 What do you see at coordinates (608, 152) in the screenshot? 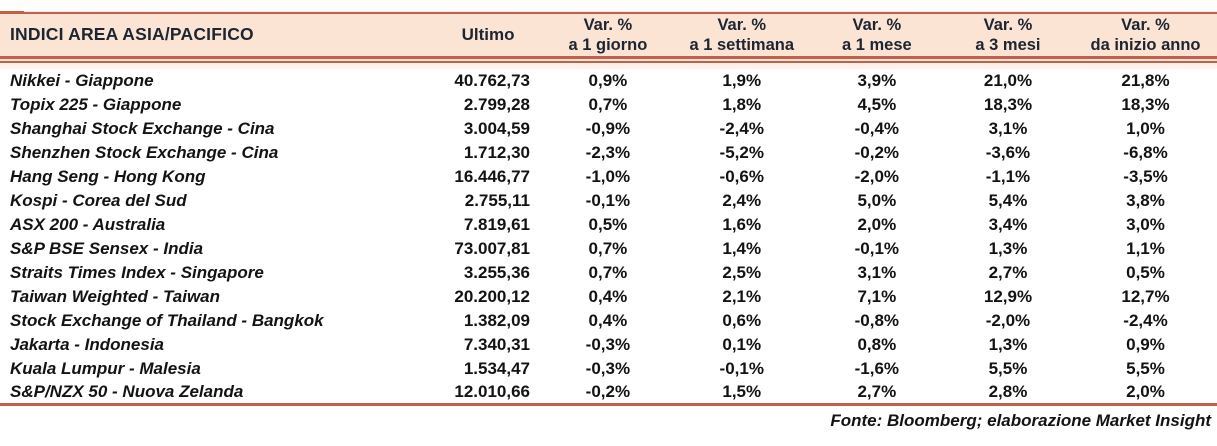
I see `var-value: -2,3%` at bounding box center [608, 152].